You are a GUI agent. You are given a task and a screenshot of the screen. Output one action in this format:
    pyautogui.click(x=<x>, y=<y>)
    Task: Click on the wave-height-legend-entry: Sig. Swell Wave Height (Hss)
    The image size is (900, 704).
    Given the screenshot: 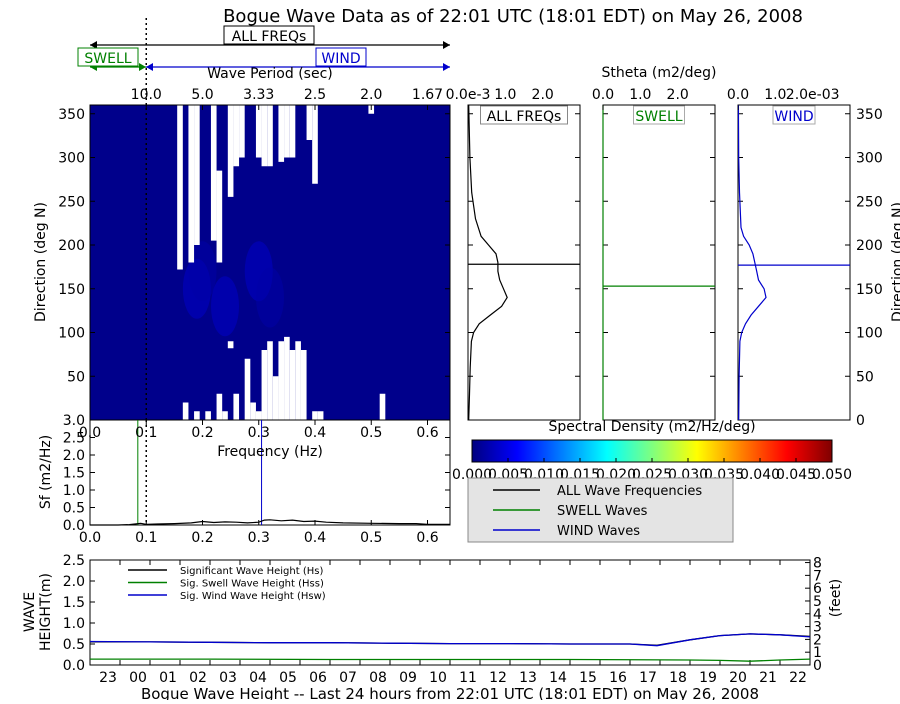 What is the action you would take?
    pyautogui.click(x=252, y=584)
    